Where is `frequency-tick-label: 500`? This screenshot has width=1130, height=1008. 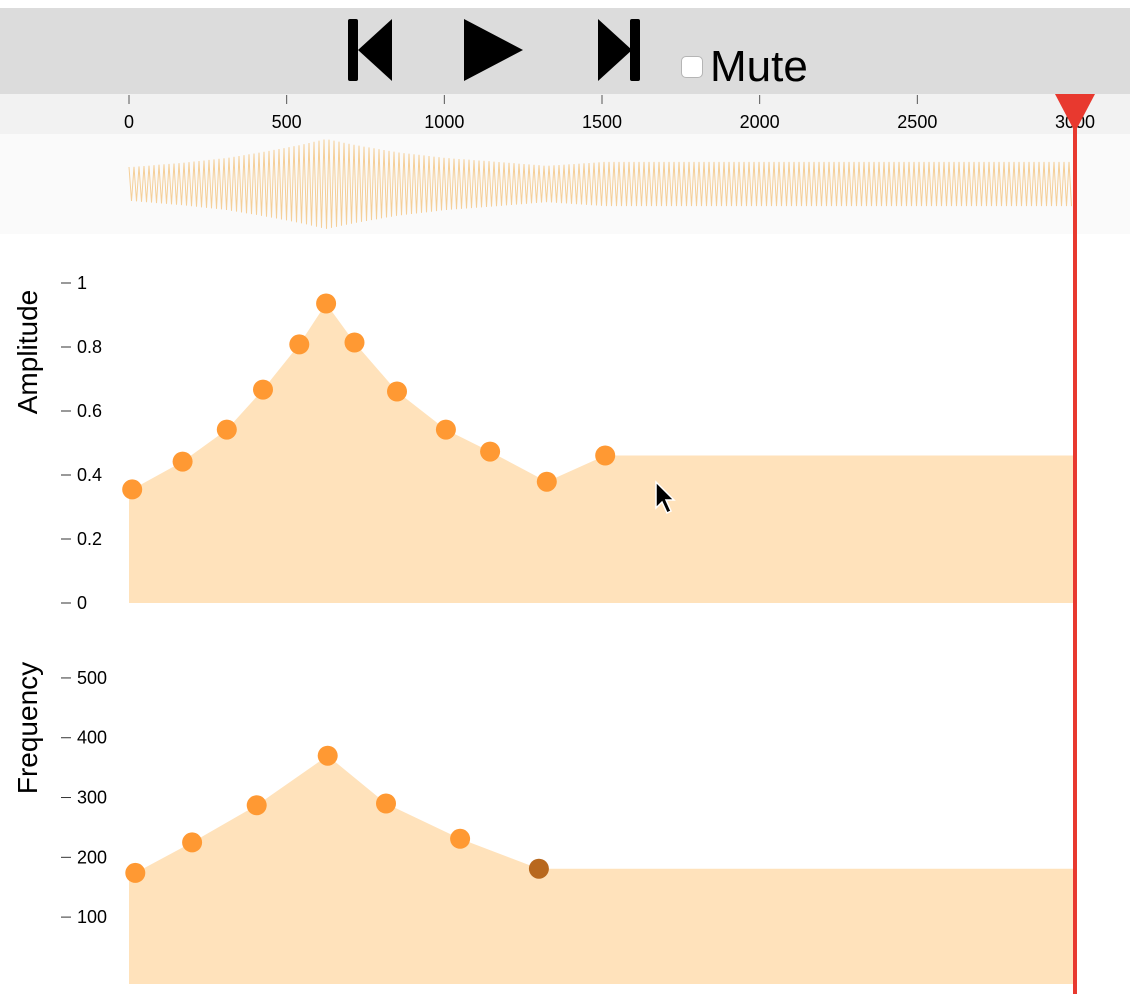
frequency-tick-label: 500 is located at coordinates (92, 678).